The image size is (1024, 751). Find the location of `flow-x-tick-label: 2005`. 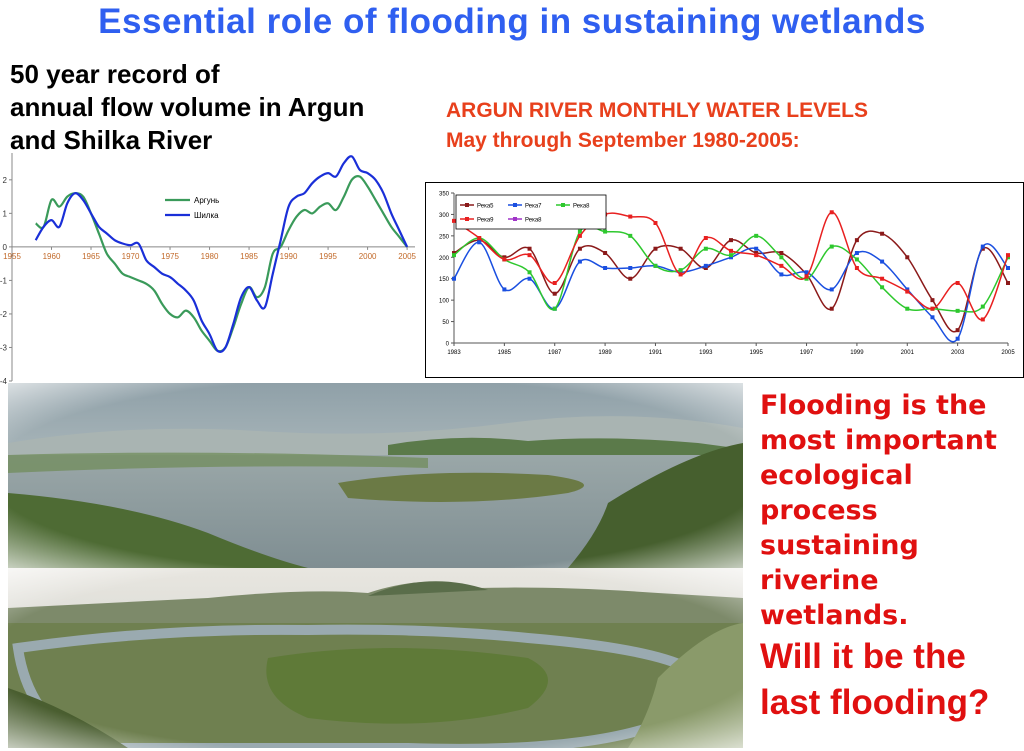

flow-x-tick-label: 2005 is located at coordinates (407, 256).